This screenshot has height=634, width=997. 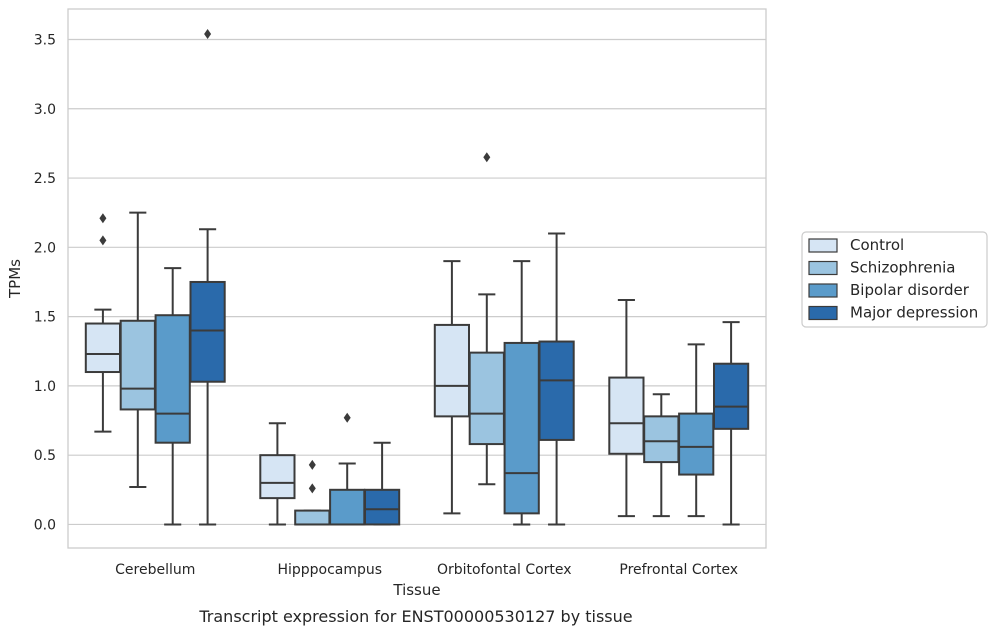 I want to click on x-tick-label: Orbitofontal Cortex, so click(x=504, y=570).